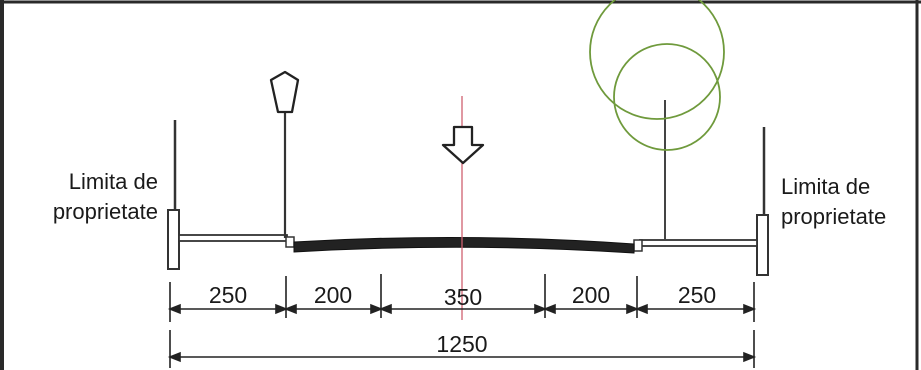  Describe the element at coordinates (463, 297) in the screenshot. I see `dim-carriageway: 350` at that location.